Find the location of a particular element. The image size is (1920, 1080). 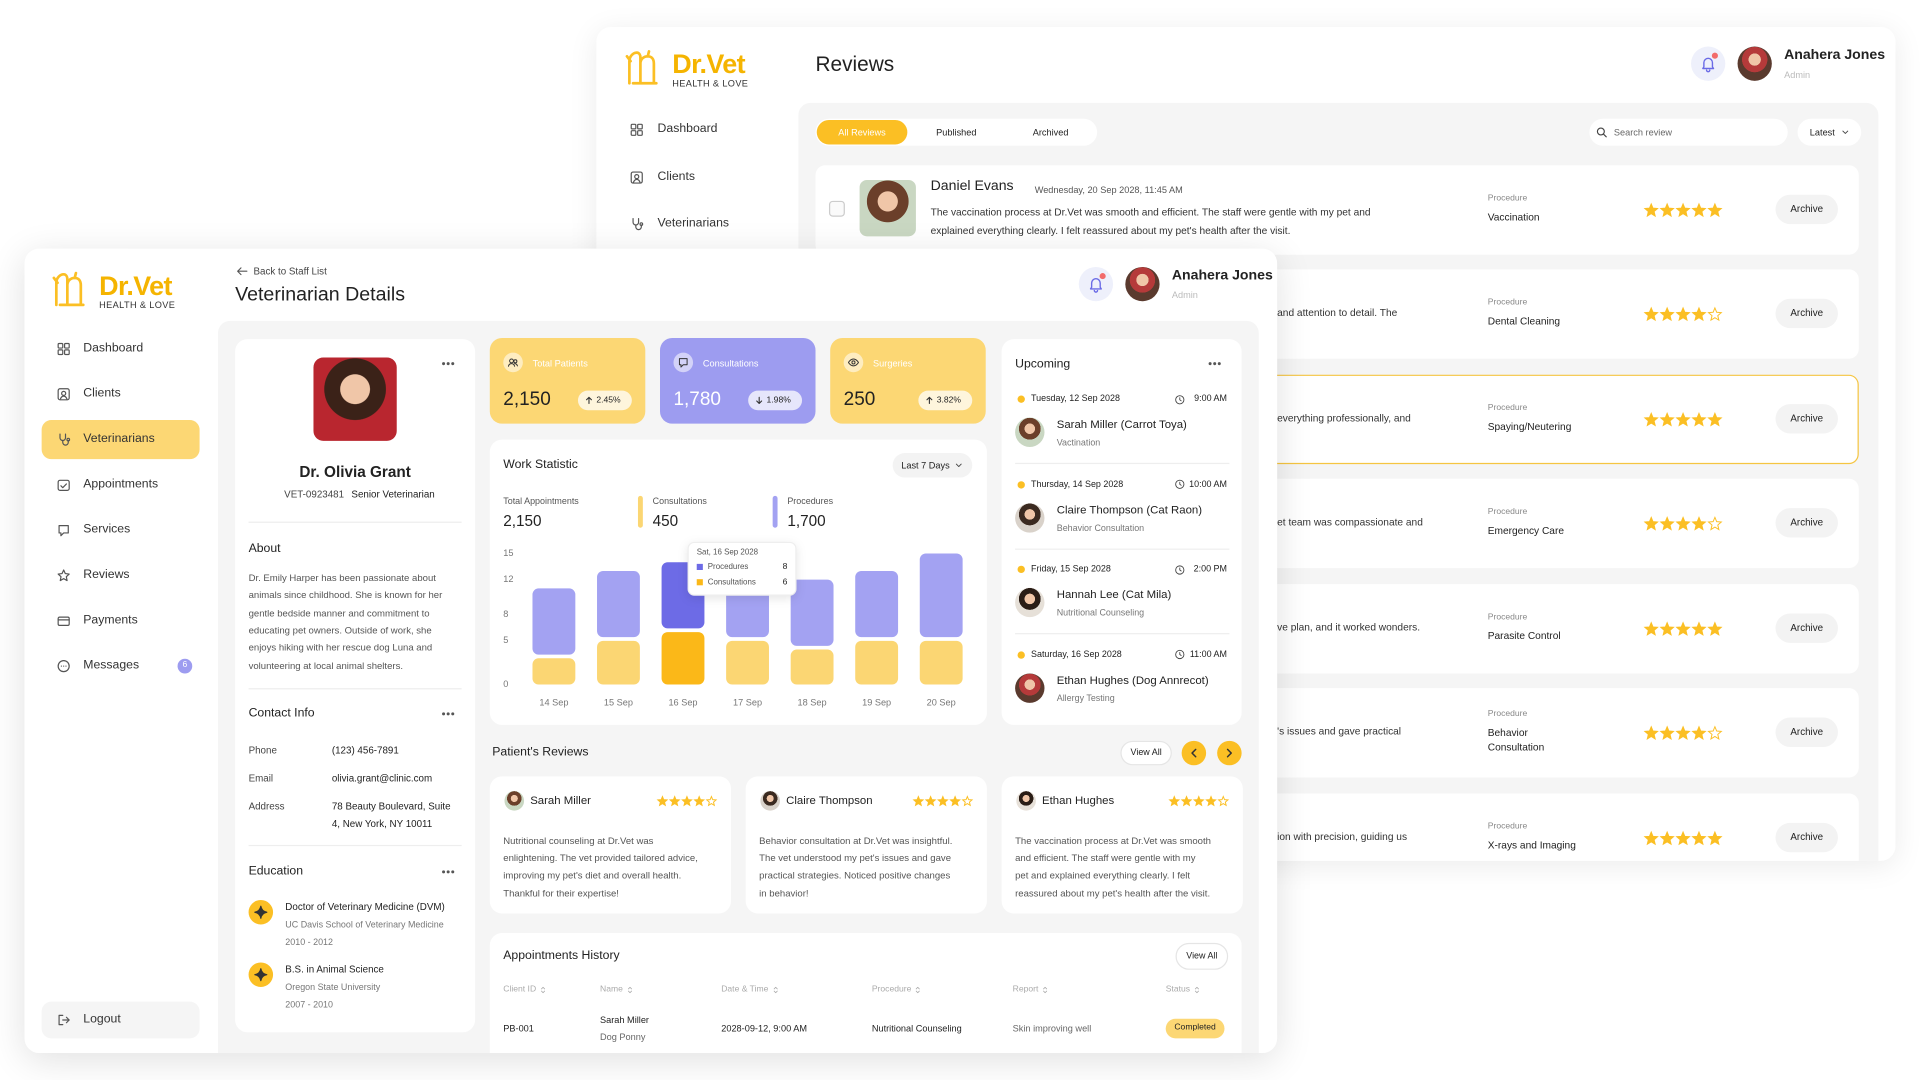

clock-icon is located at coordinates (1180, 484).